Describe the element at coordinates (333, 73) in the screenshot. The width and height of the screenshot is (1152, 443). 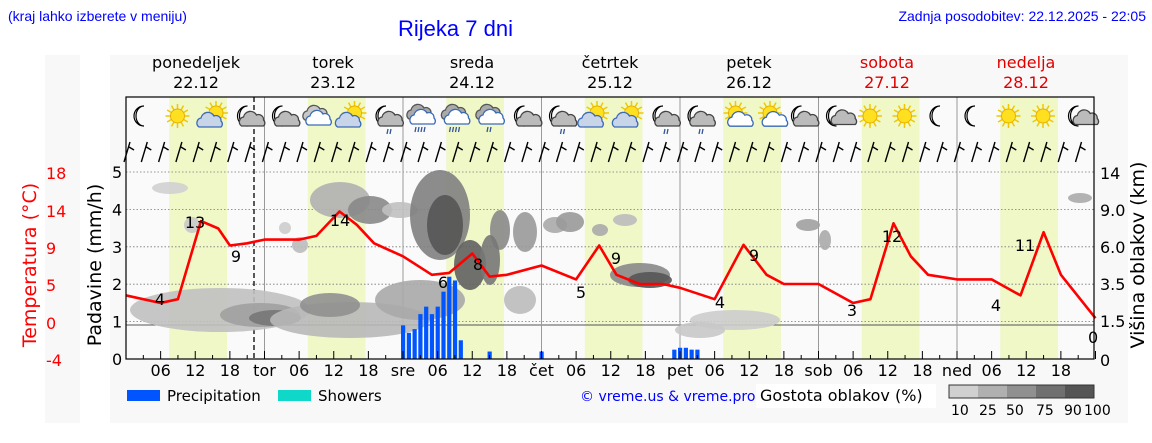
I see `day-label-1: torek 23.12` at that location.